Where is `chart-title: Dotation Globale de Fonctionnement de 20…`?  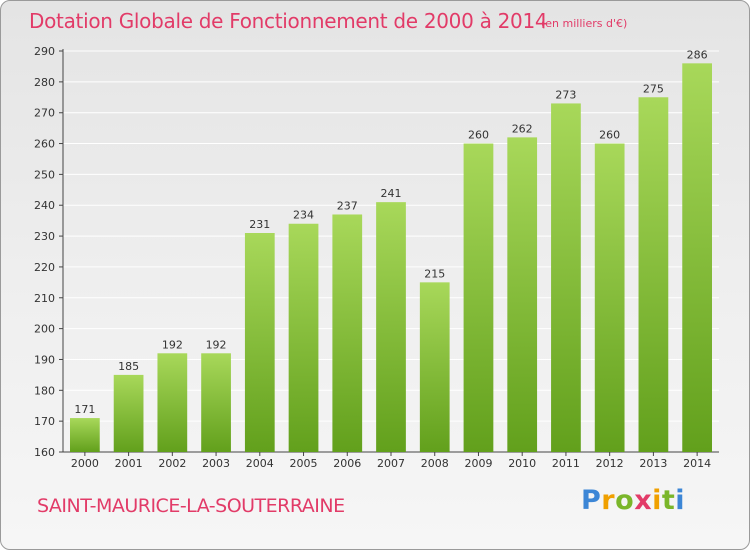 chart-title: Dotation Globale de Fonctionnement de 20… is located at coordinates (288, 21).